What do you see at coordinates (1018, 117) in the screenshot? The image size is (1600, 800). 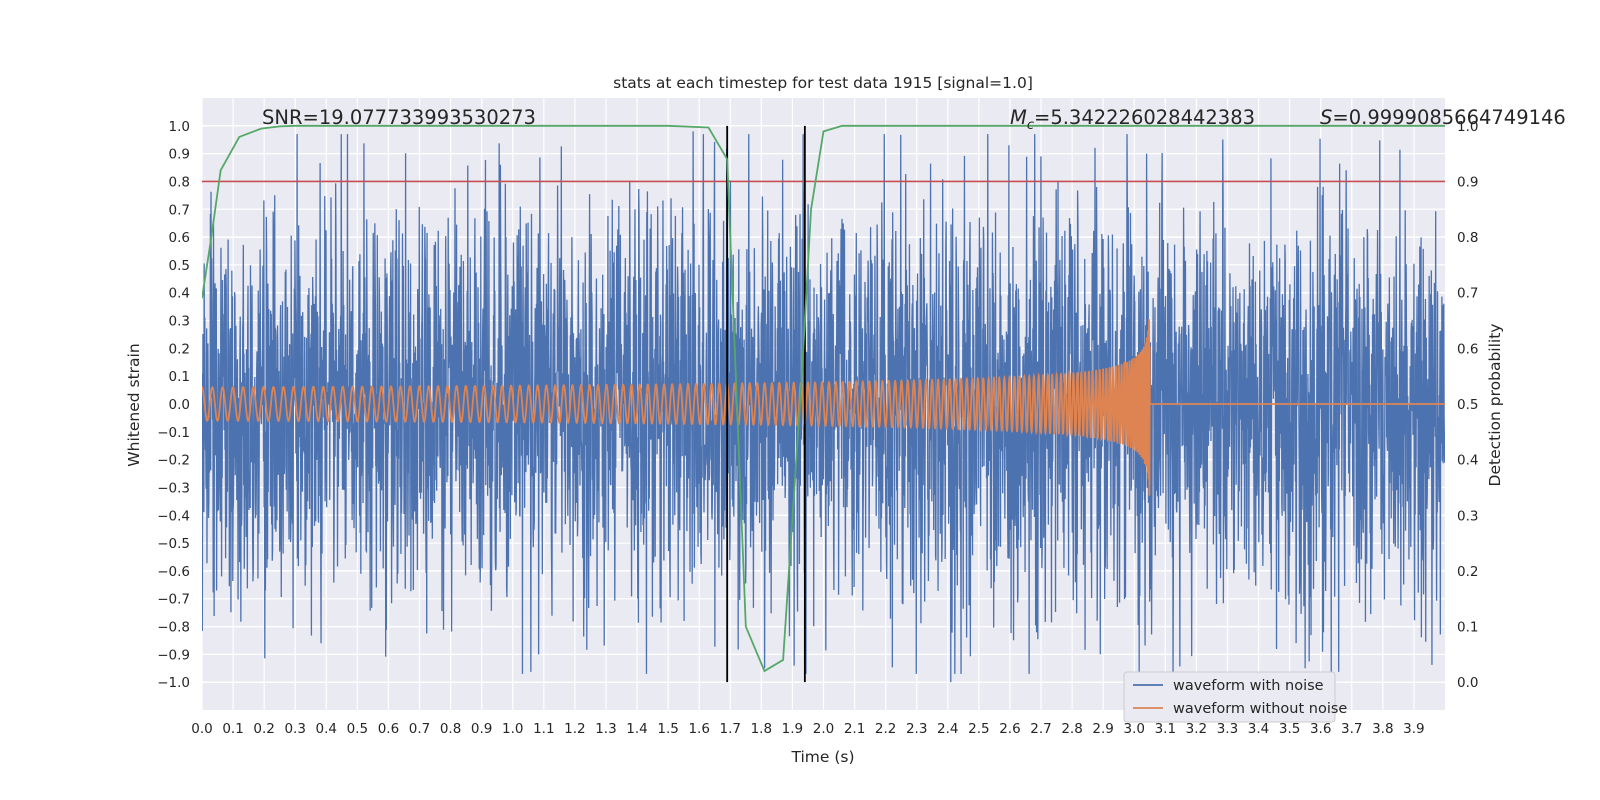 I see `mc-symbol: M` at bounding box center [1018, 117].